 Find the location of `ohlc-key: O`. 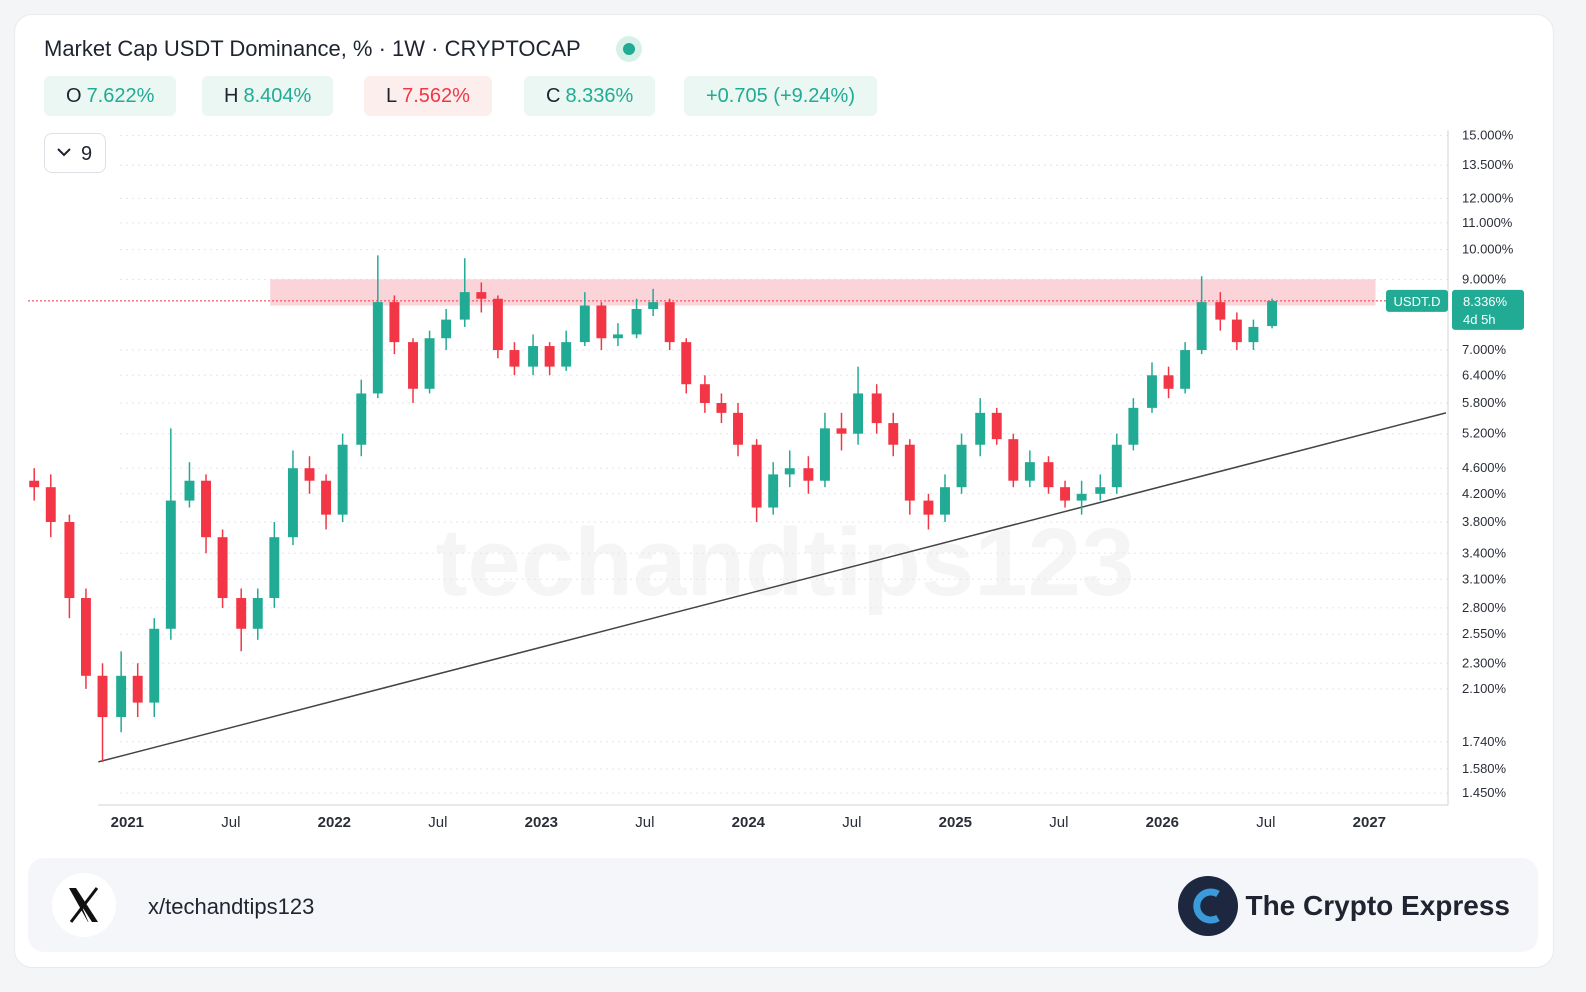

ohlc-key: O is located at coordinates (74, 96).